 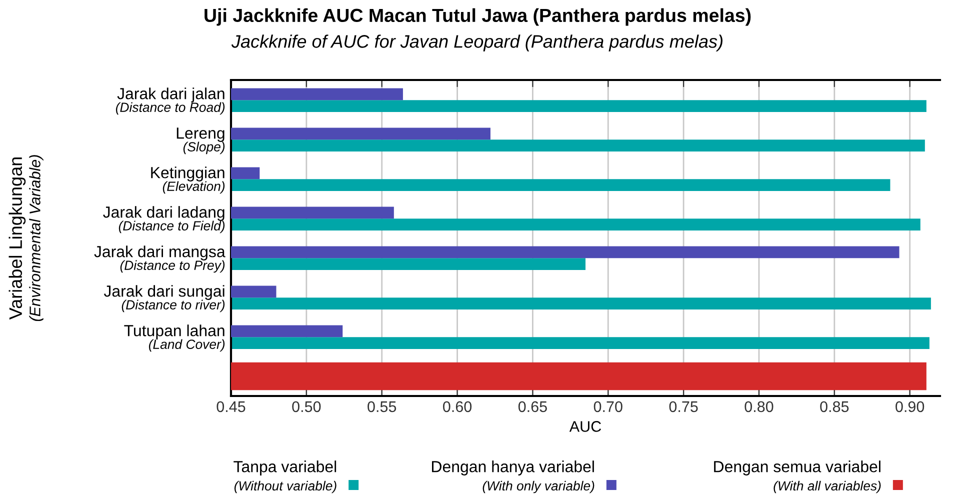 What do you see at coordinates (382, 406) in the screenshot?
I see `x-tick-label: 0.55` at bounding box center [382, 406].